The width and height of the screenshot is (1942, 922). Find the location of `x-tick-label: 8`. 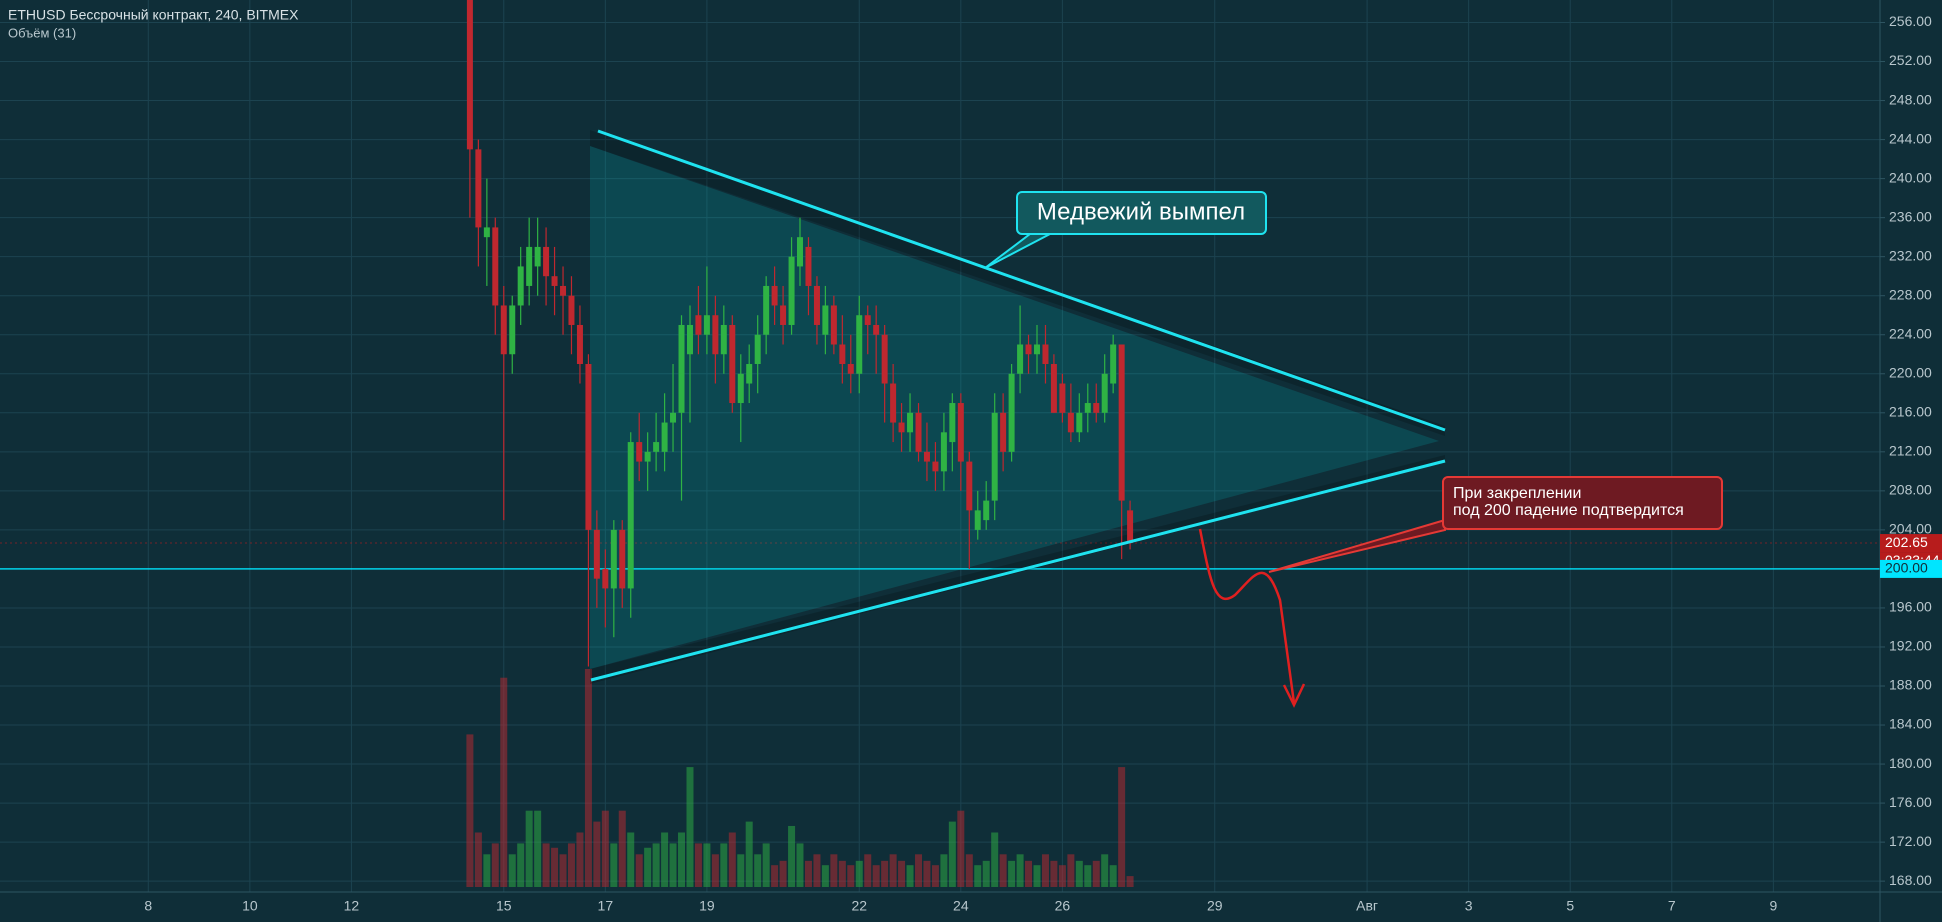

x-tick-label: 8 is located at coordinates (148, 906).